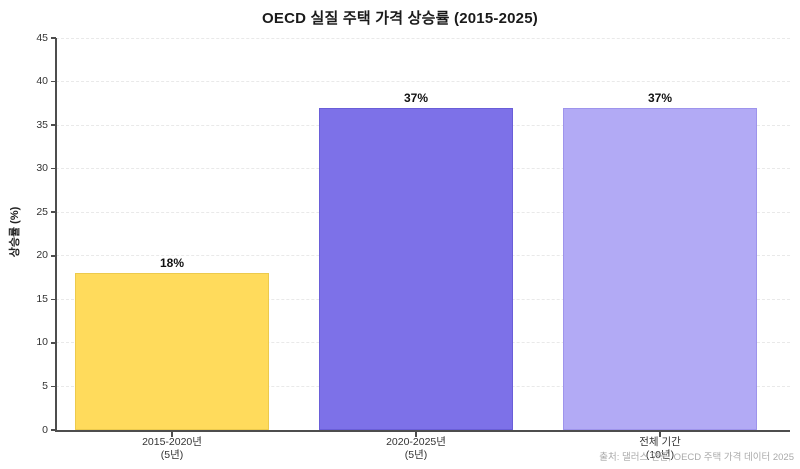 The width and height of the screenshot is (800, 469). I want to click on source-note: 출처: 댈러스 연준, OECD 주택 가격 데이터 2025, so click(696, 457).